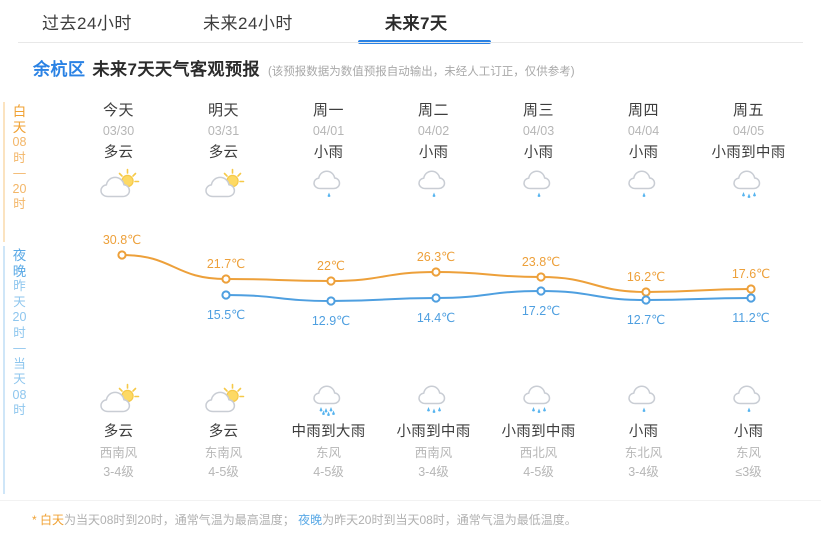 The height and width of the screenshot is (555, 821). I want to click on day-name: 明天, so click(223, 110).